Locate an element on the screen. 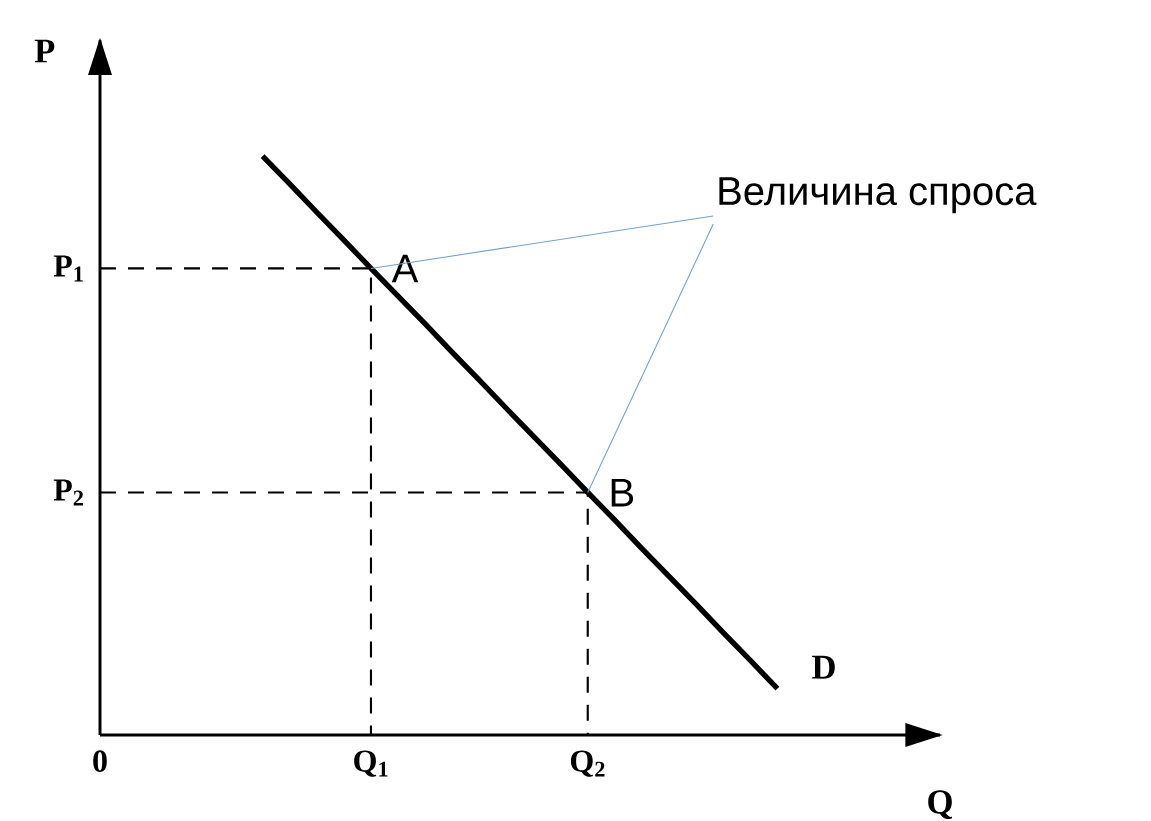  annotation: P$_{2}$ is located at coordinates (68, 492).